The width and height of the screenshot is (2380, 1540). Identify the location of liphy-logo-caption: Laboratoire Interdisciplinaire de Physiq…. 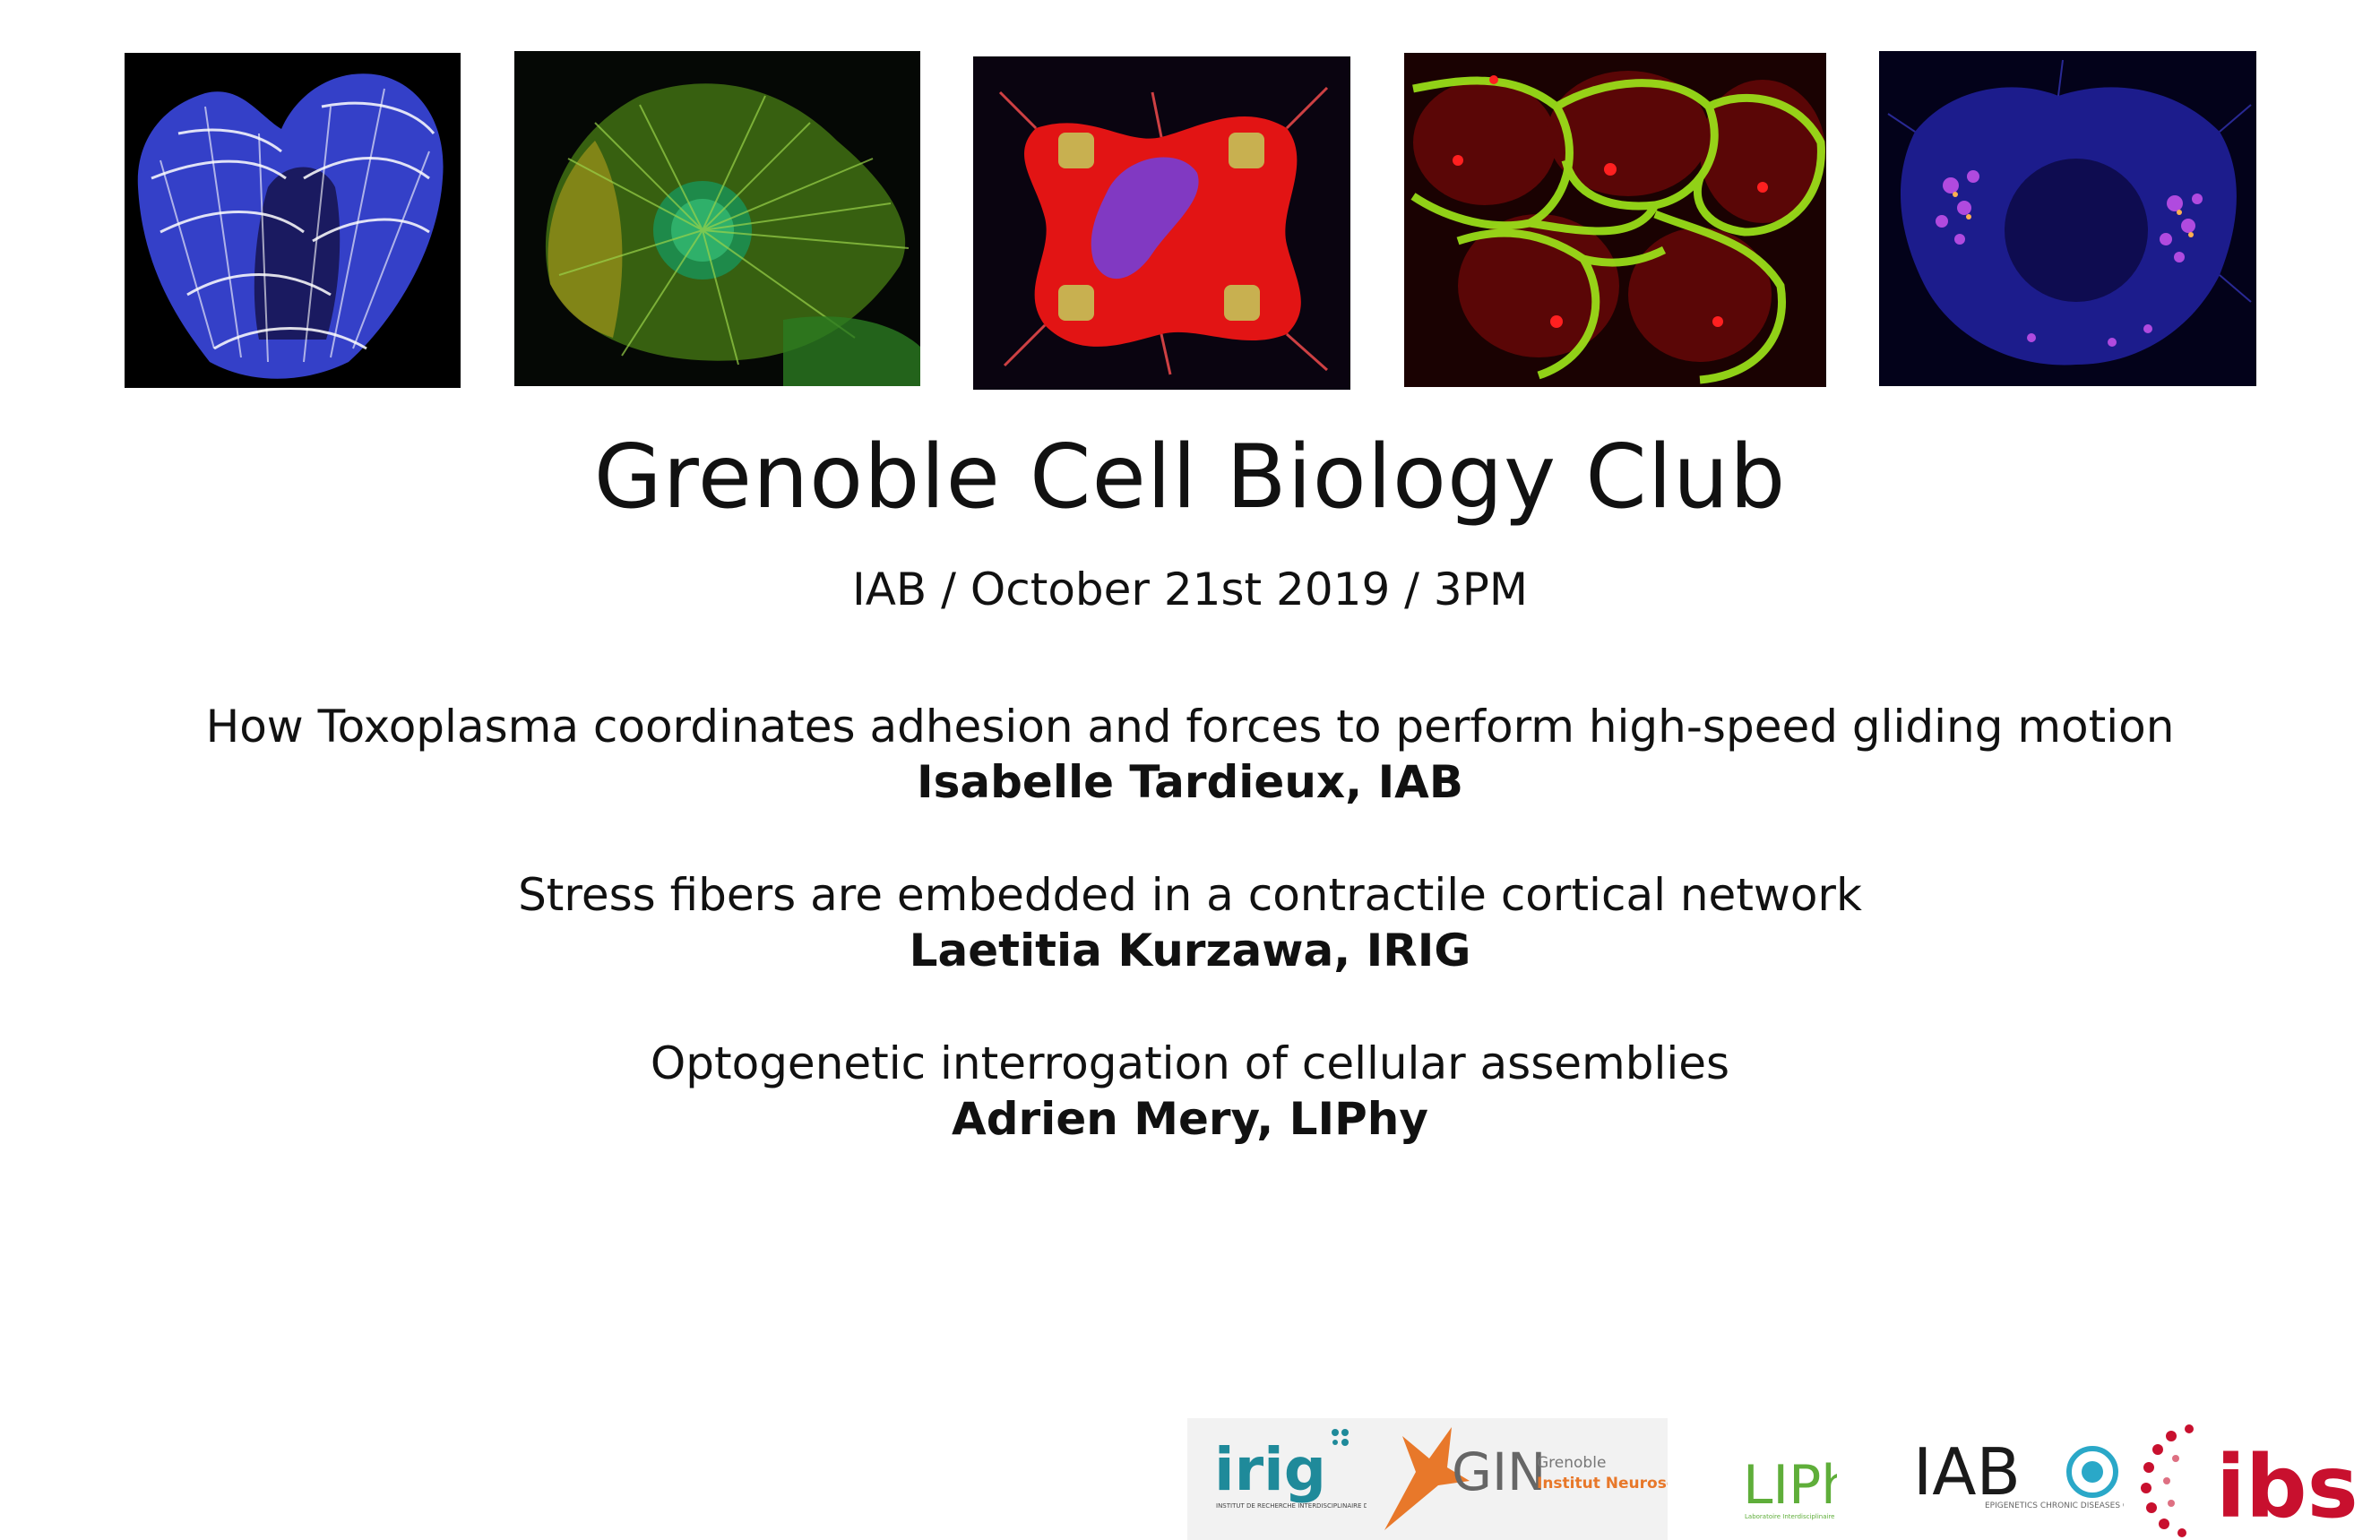
(1791, 1516).